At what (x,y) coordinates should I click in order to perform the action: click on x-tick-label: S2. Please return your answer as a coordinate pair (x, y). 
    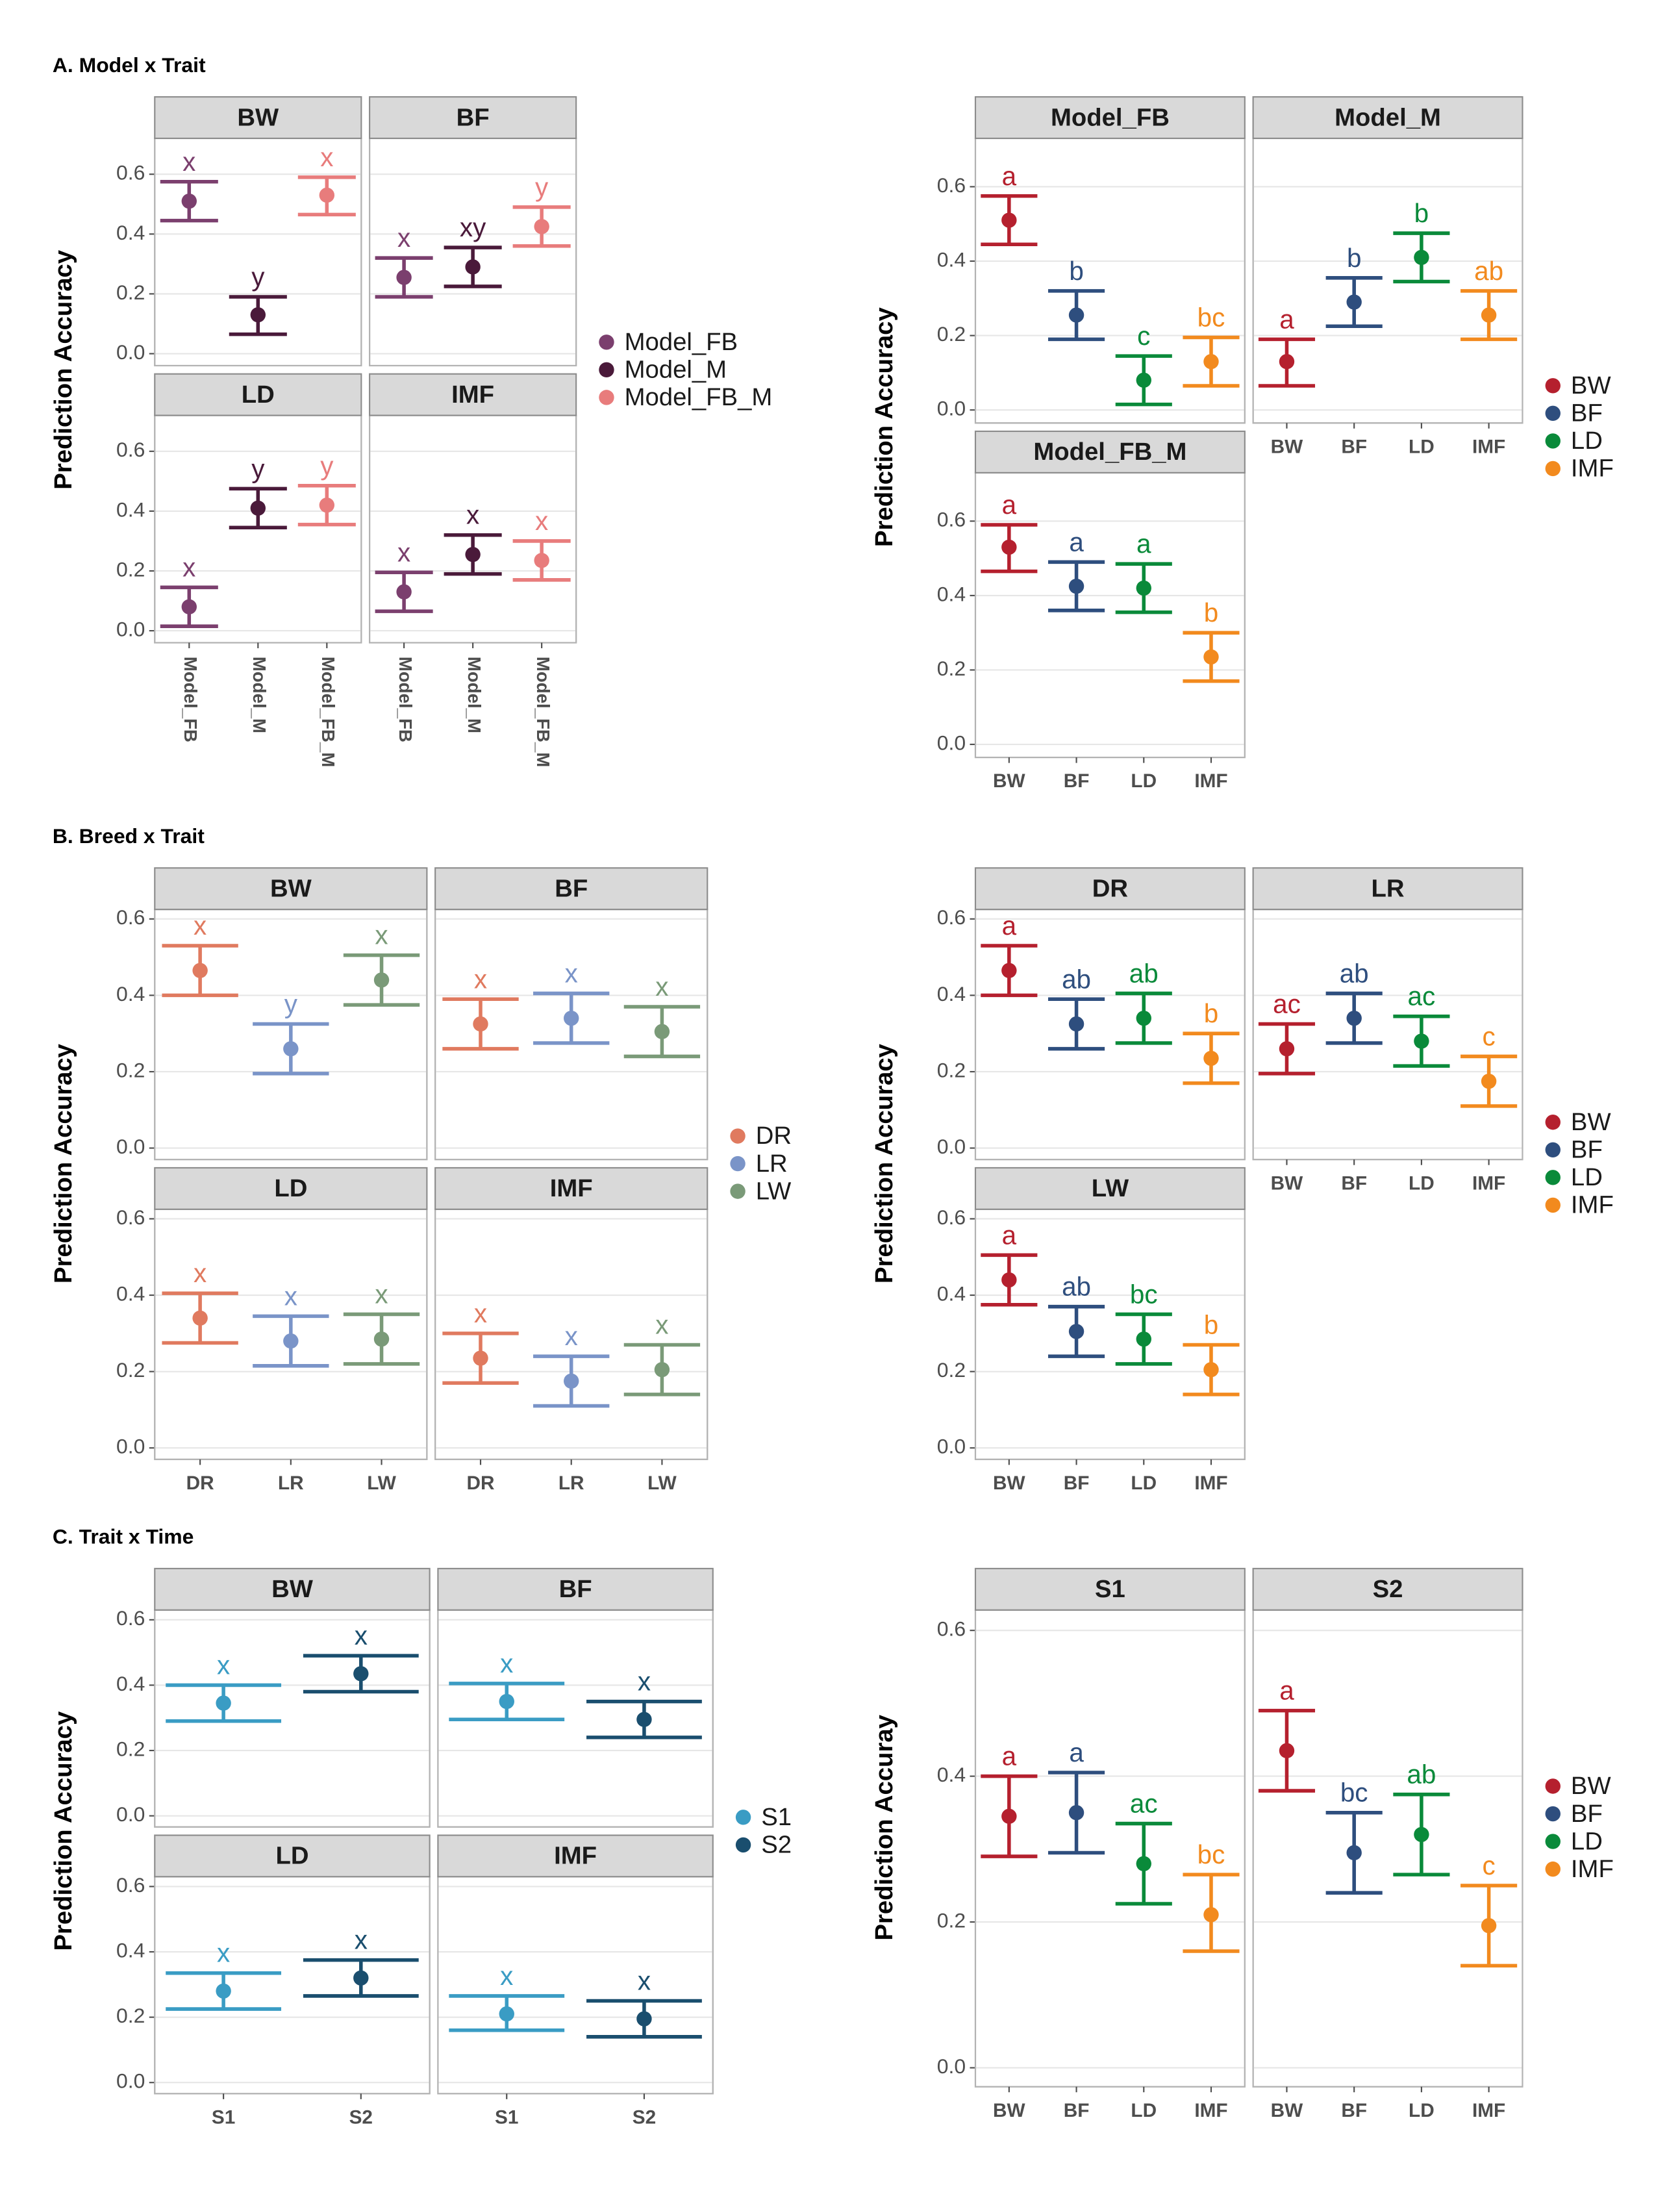
    Looking at the image, I should click on (644, 2117).